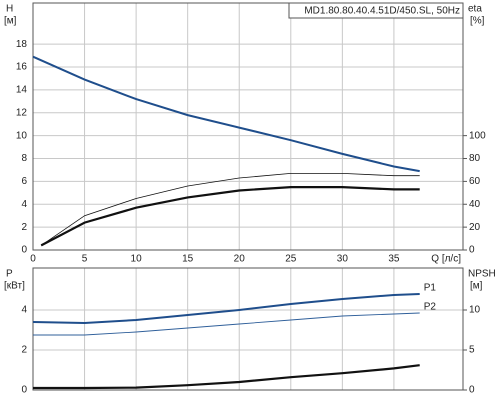 Image resolution: width=500 pixels, height=405 pixels. I want to click on curve-label: P2, so click(430, 307).